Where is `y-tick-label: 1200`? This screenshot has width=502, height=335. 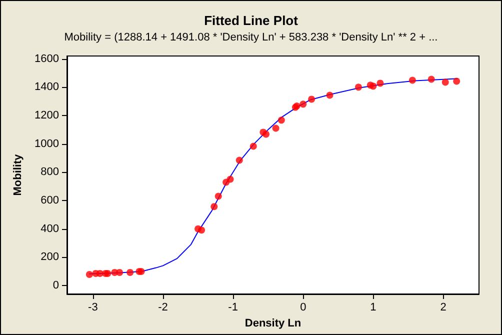
y-tick-label: 1200 is located at coordinates (46, 116).